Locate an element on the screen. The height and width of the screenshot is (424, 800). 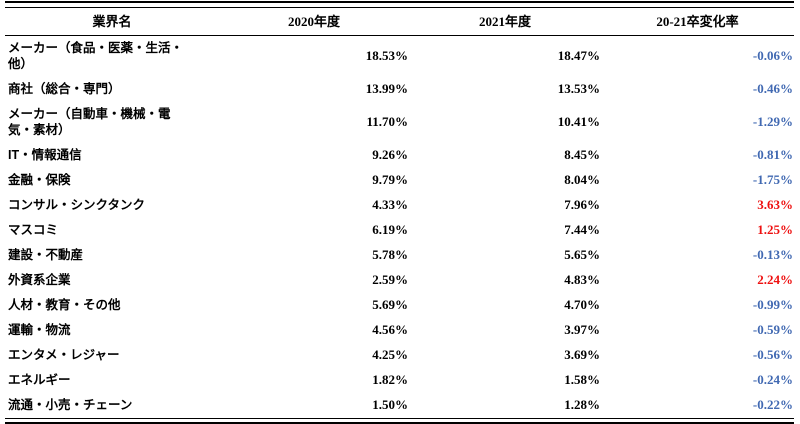
change-rate-value: -1.75% is located at coordinates (772, 179).